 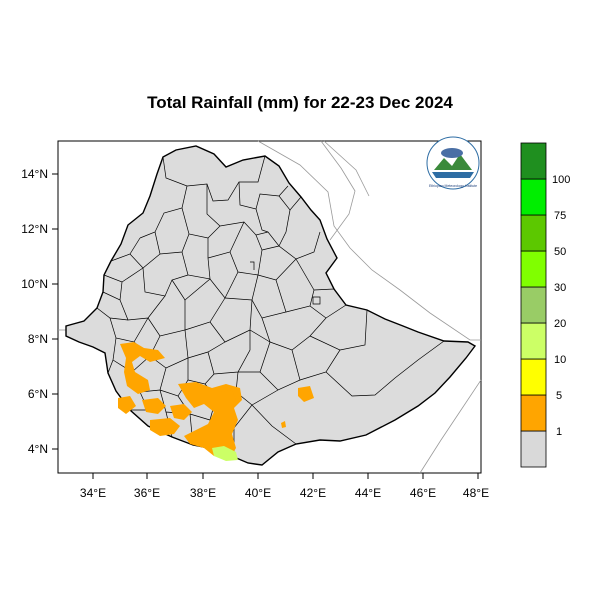 What do you see at coordinates (38, 449) in the screenshot?
I see `y-tick-label: 4°N` at bounding box center [38, 449].